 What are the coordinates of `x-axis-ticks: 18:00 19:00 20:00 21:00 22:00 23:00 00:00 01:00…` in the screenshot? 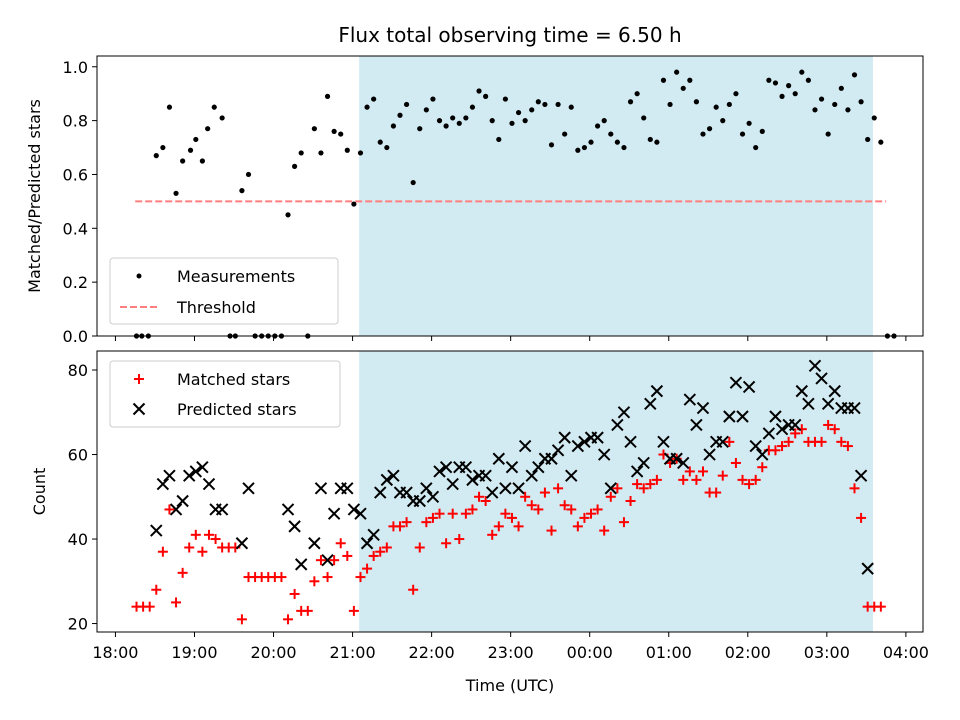 It's located at (510, 647).